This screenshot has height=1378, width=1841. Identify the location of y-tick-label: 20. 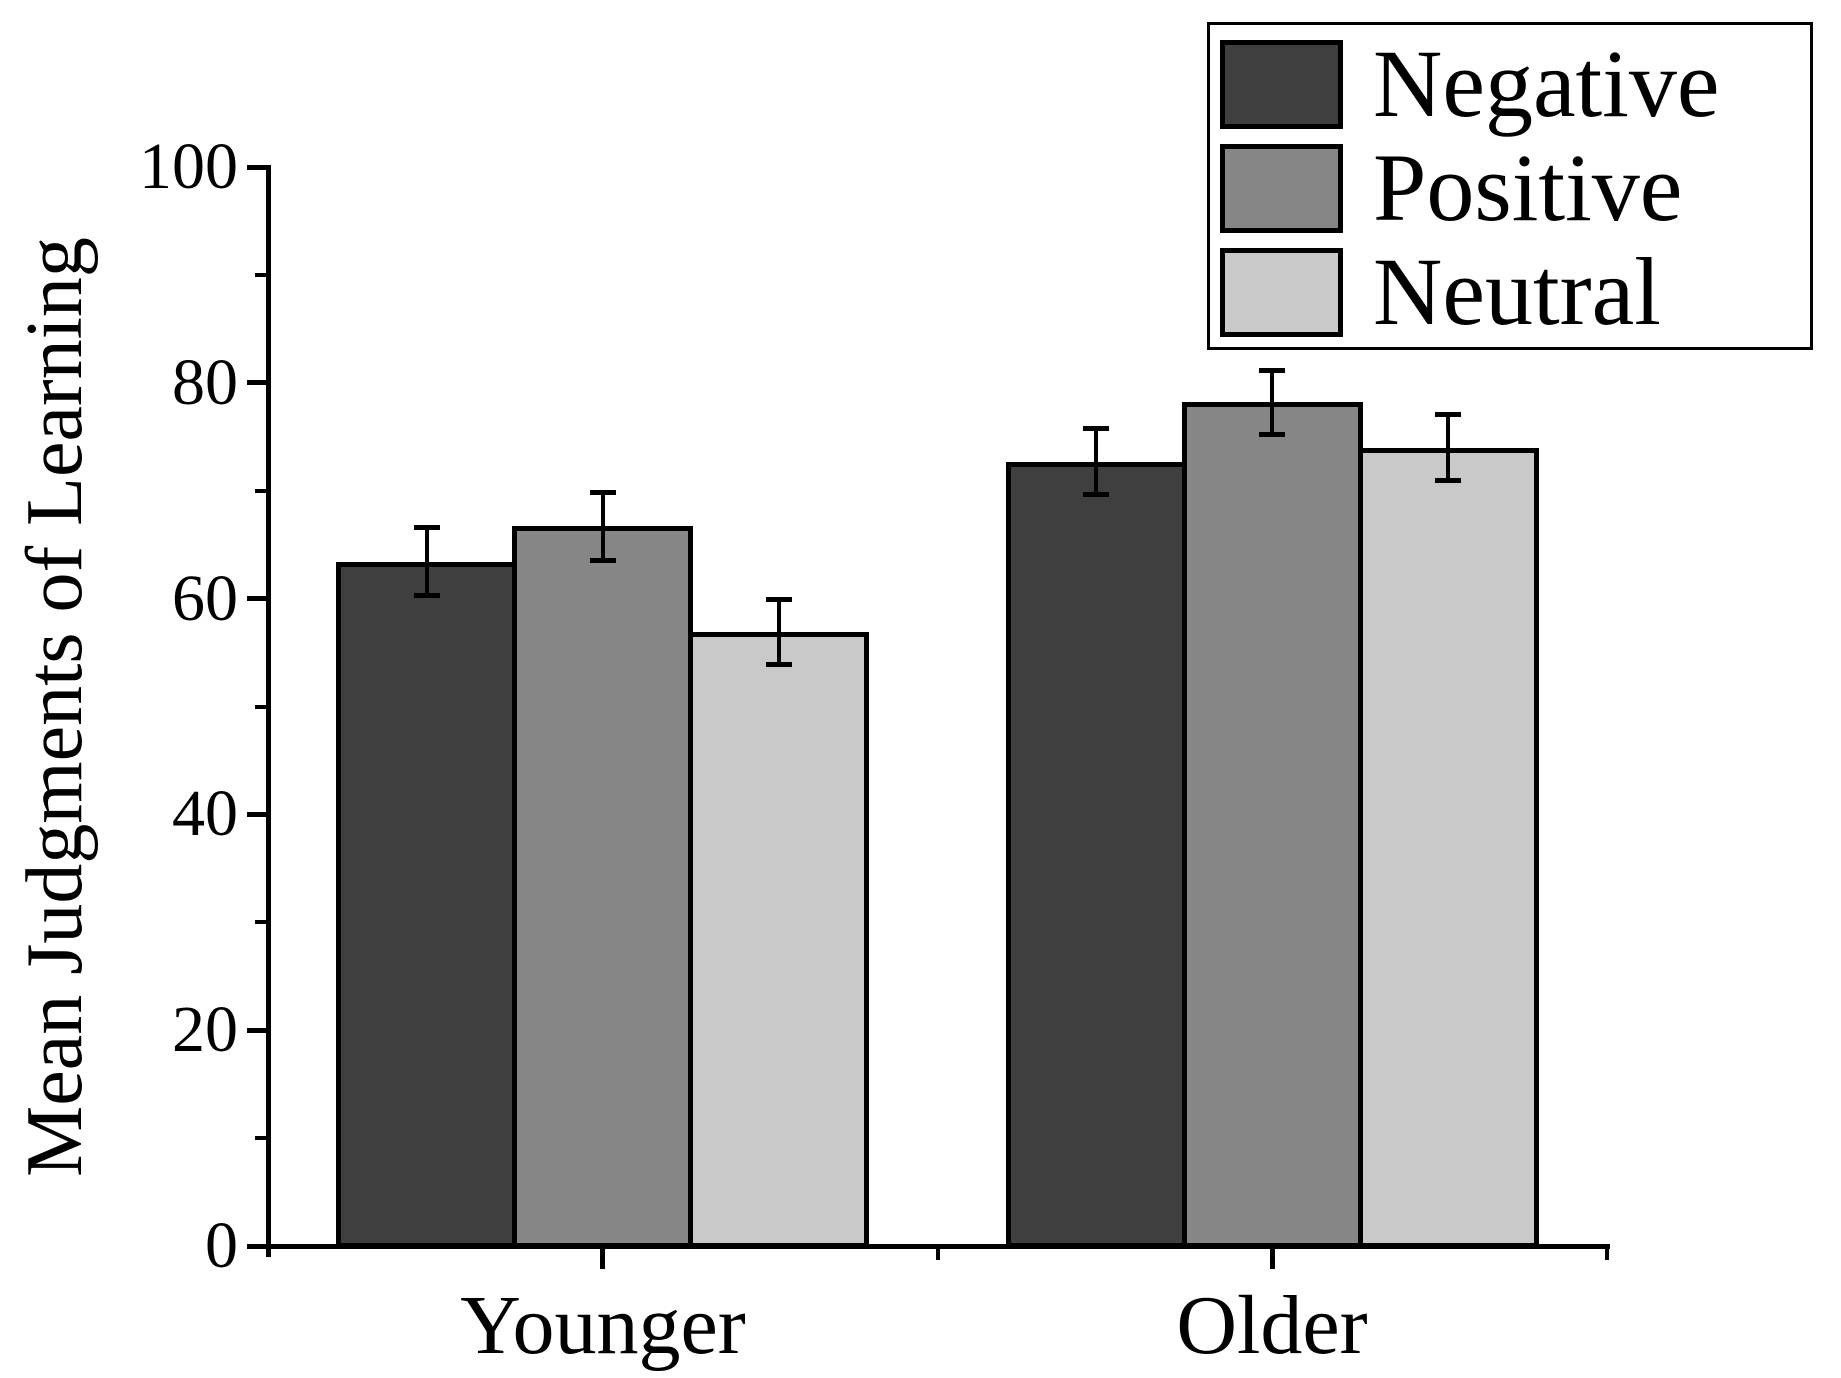
(205, 1030).